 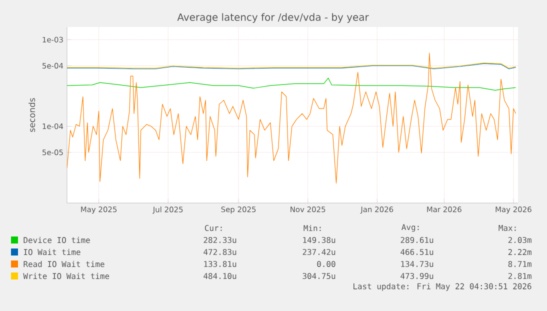 I want to click on chart-title: Average latency for /dev/vda - by year, so click(x=273, y=18).